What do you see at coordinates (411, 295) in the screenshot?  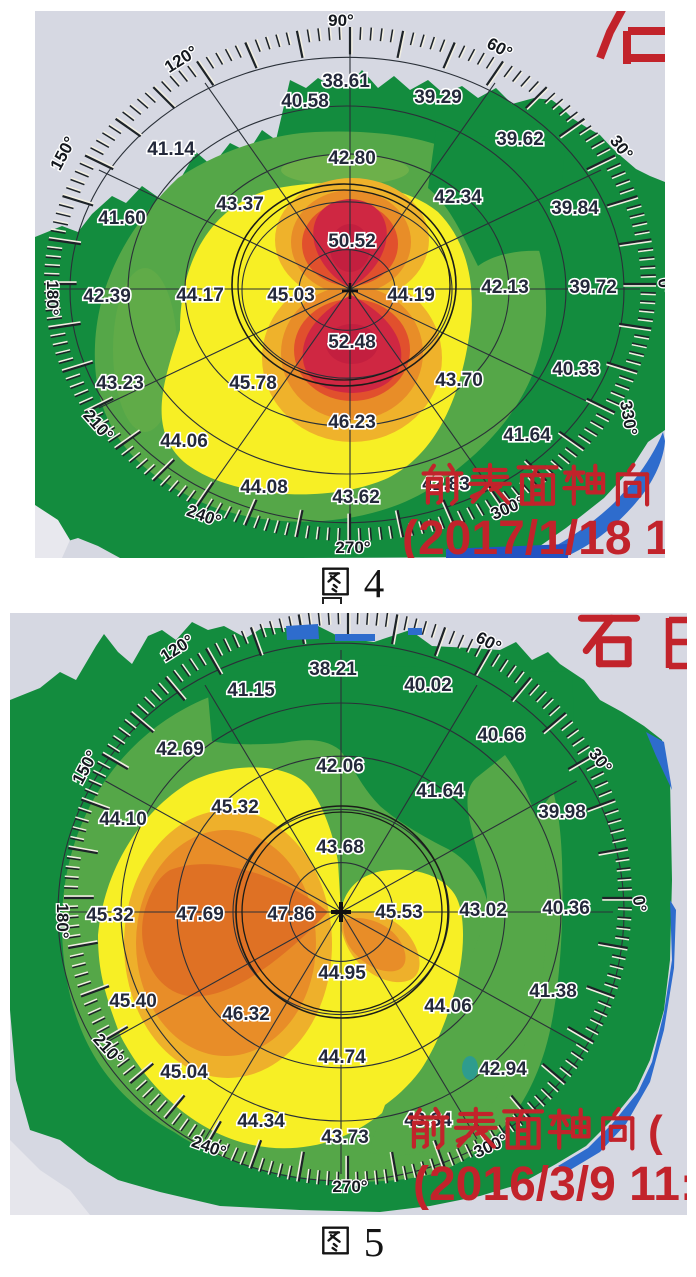 I see `svg-text: 44.19` at bounding box center [411, 295].